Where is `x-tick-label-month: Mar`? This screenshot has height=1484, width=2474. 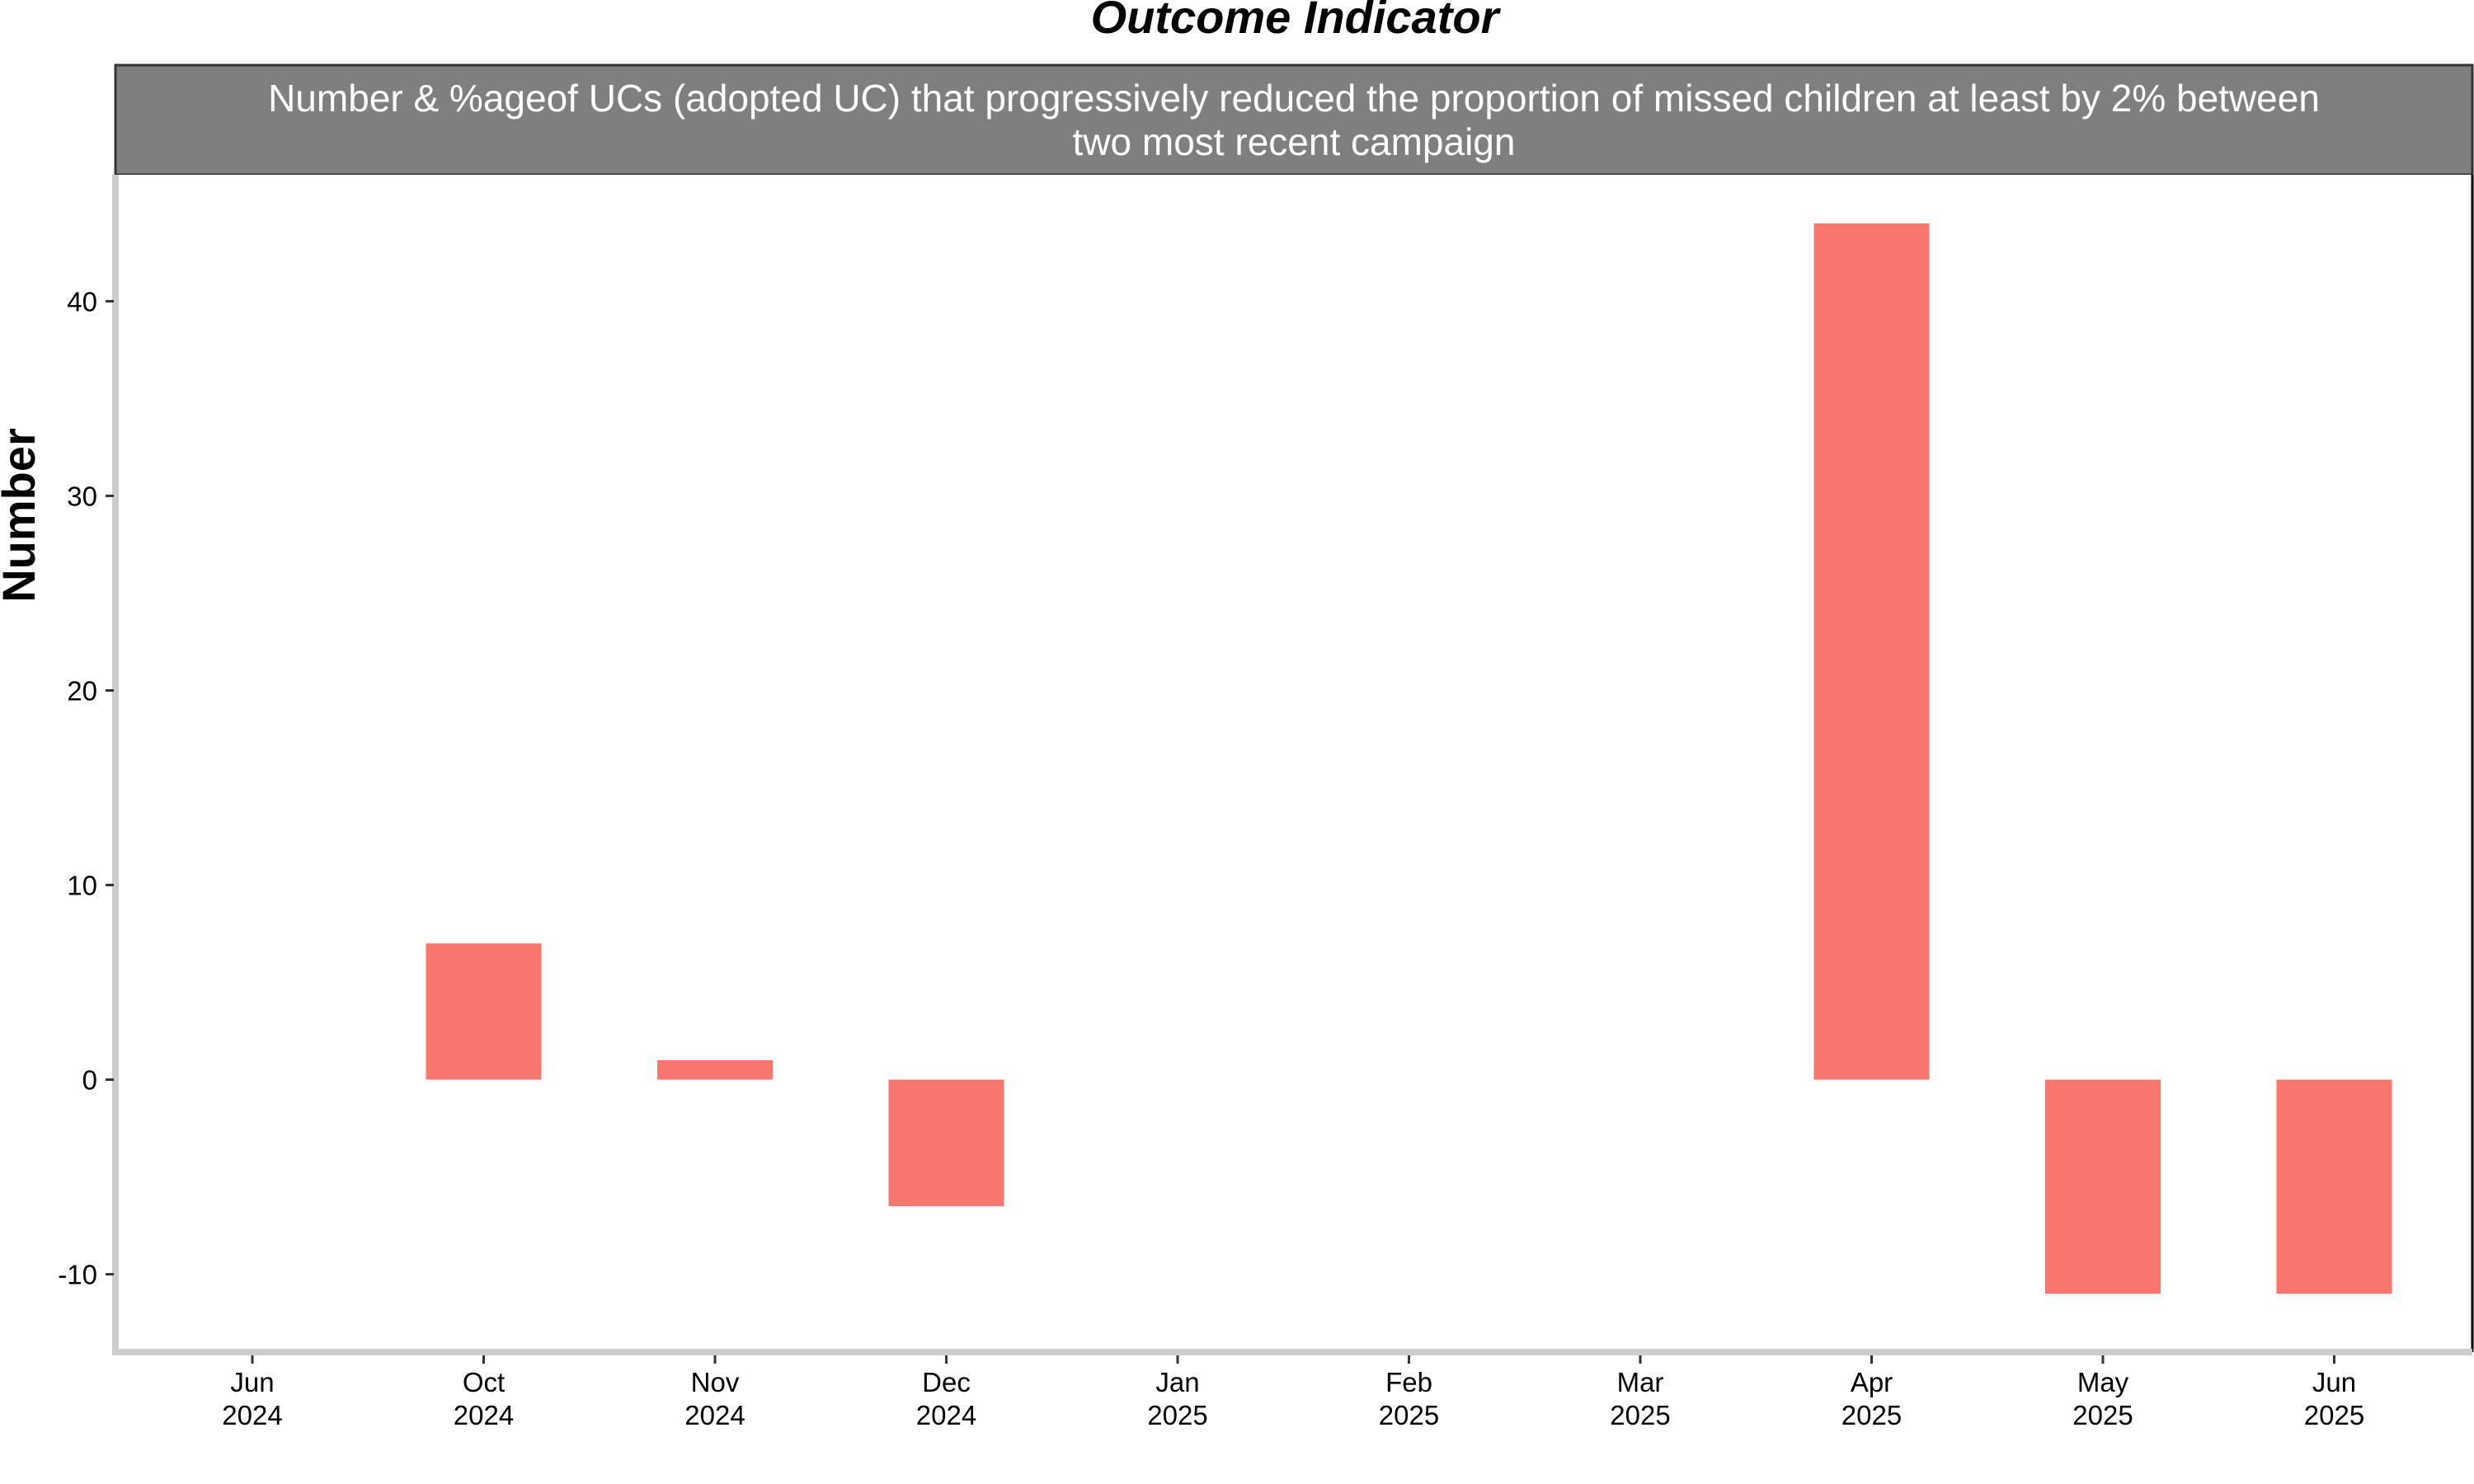 x-tick-label-month: Mar is located at coordinates (1640, 1382).